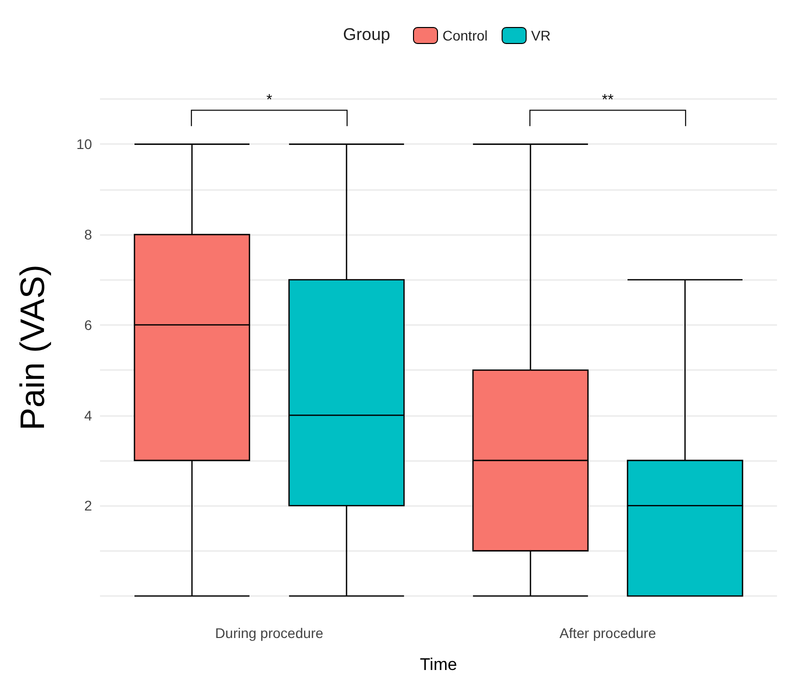 This screenshot has height=686, width=803. What do you see at coordinates (269, 633) in the screenshot?
I see `x-tick-label: During procedure` at bounding box center [269, 633].